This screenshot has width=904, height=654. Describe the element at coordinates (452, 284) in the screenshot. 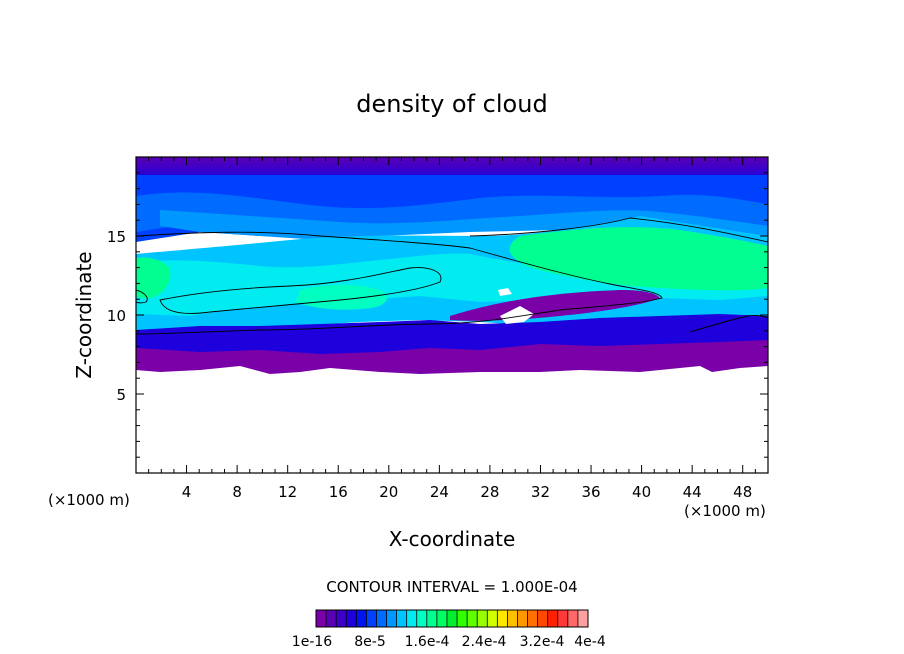

I see `band-main-cloud-inner` at that location.